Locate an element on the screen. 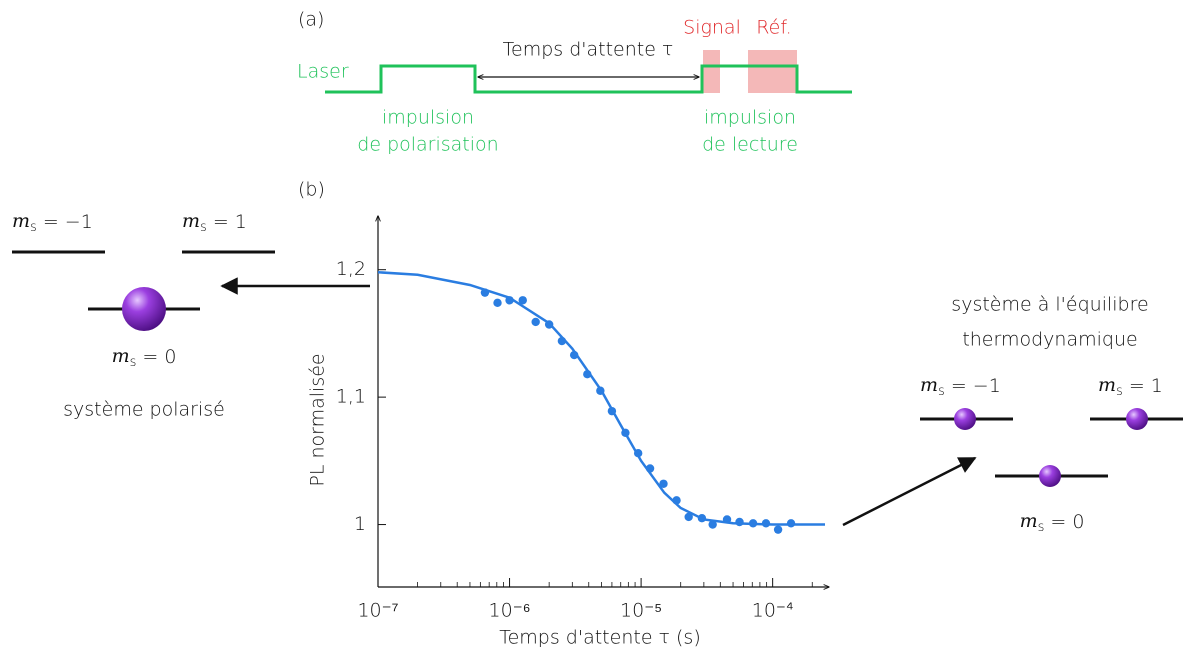 The width and height of the screenshot is (1186, 660). x-tick-label: 10⁻⁷ is located at coordinates (377, 611).